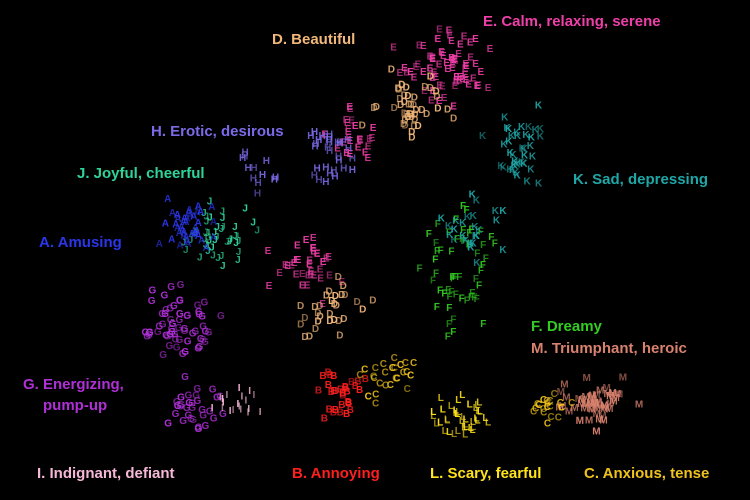 This screenshot has height=500, width=750. Describe the element at coordinates (80, 242) in the screenshot. I see `label-amusing: A. Amusing` at that location.